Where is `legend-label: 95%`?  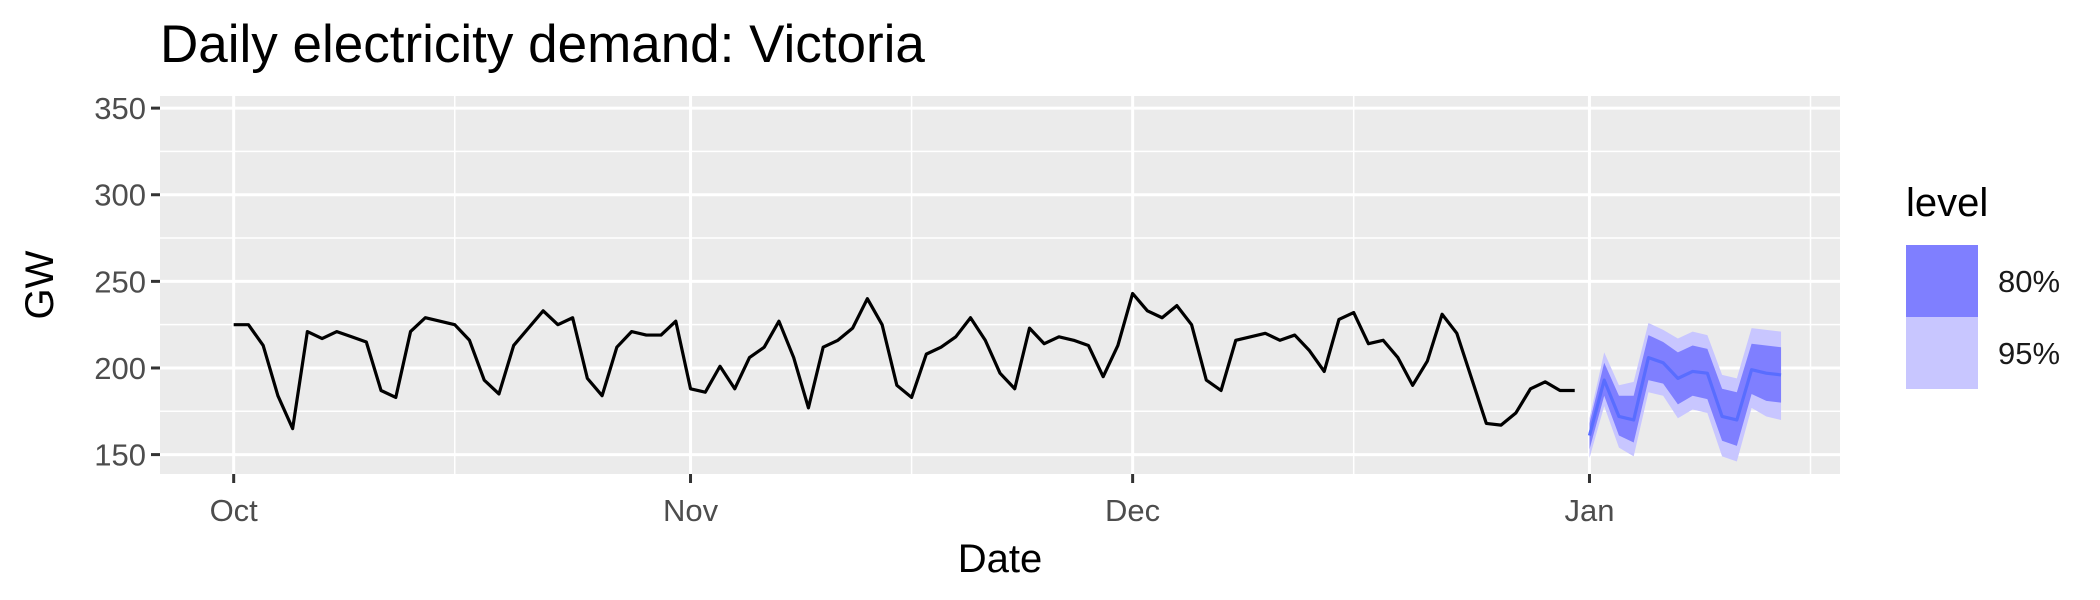
legend-label: 95% is located at coordinates (2029, 353).